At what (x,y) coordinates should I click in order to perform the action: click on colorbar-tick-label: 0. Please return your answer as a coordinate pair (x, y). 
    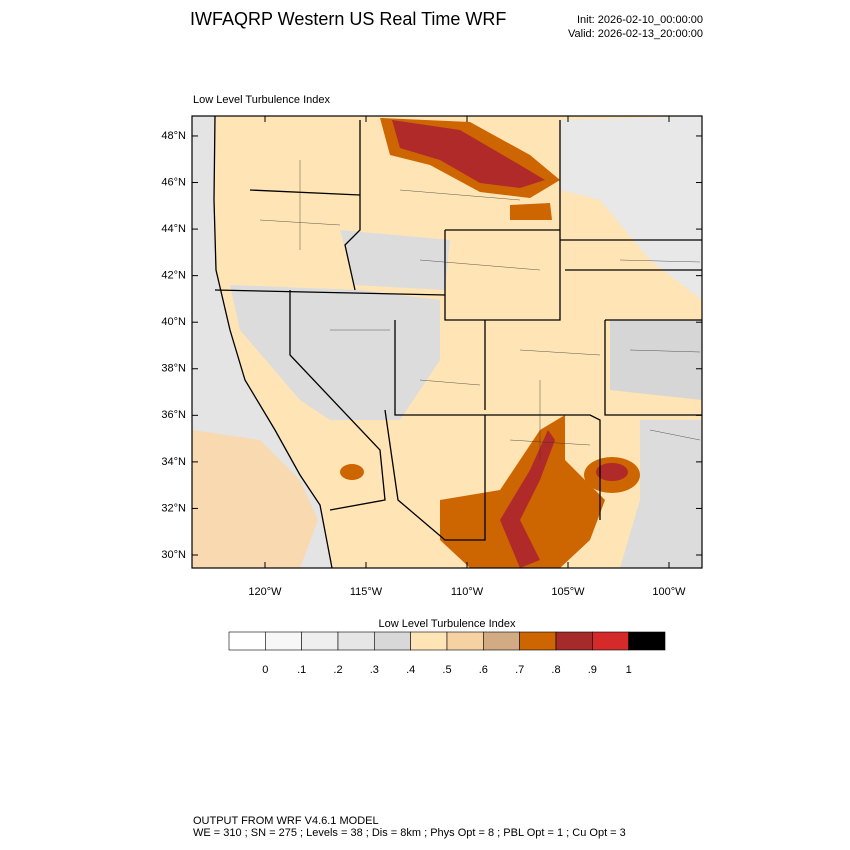
    Looking at the image, I should click on (265, 670).